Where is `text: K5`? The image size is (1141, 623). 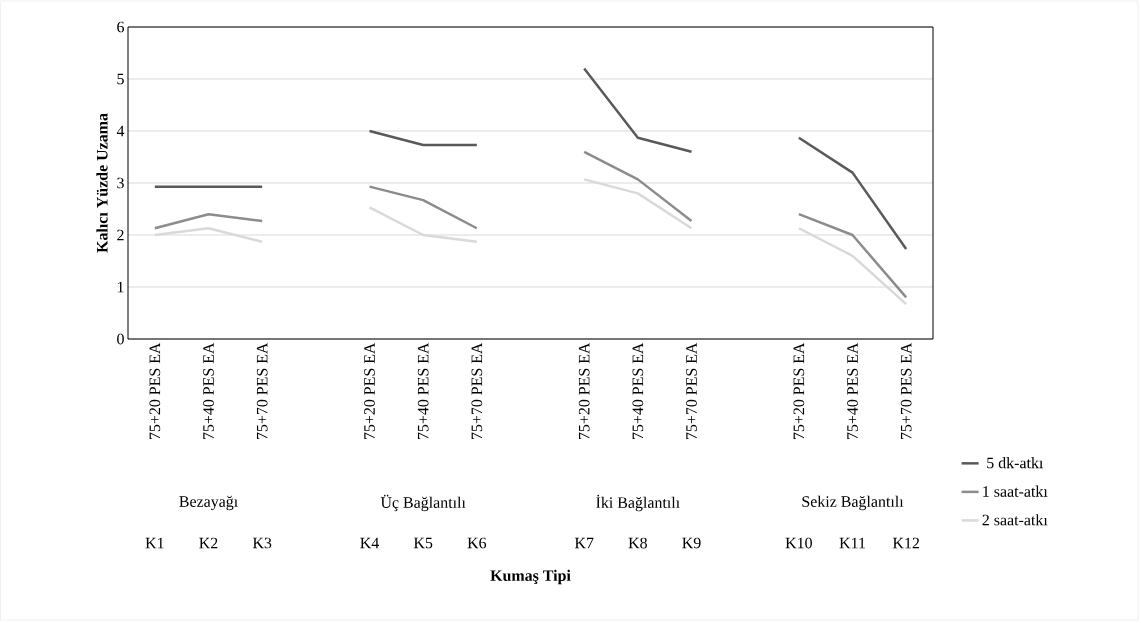 text: K5 is located at coordinates (423, 543).